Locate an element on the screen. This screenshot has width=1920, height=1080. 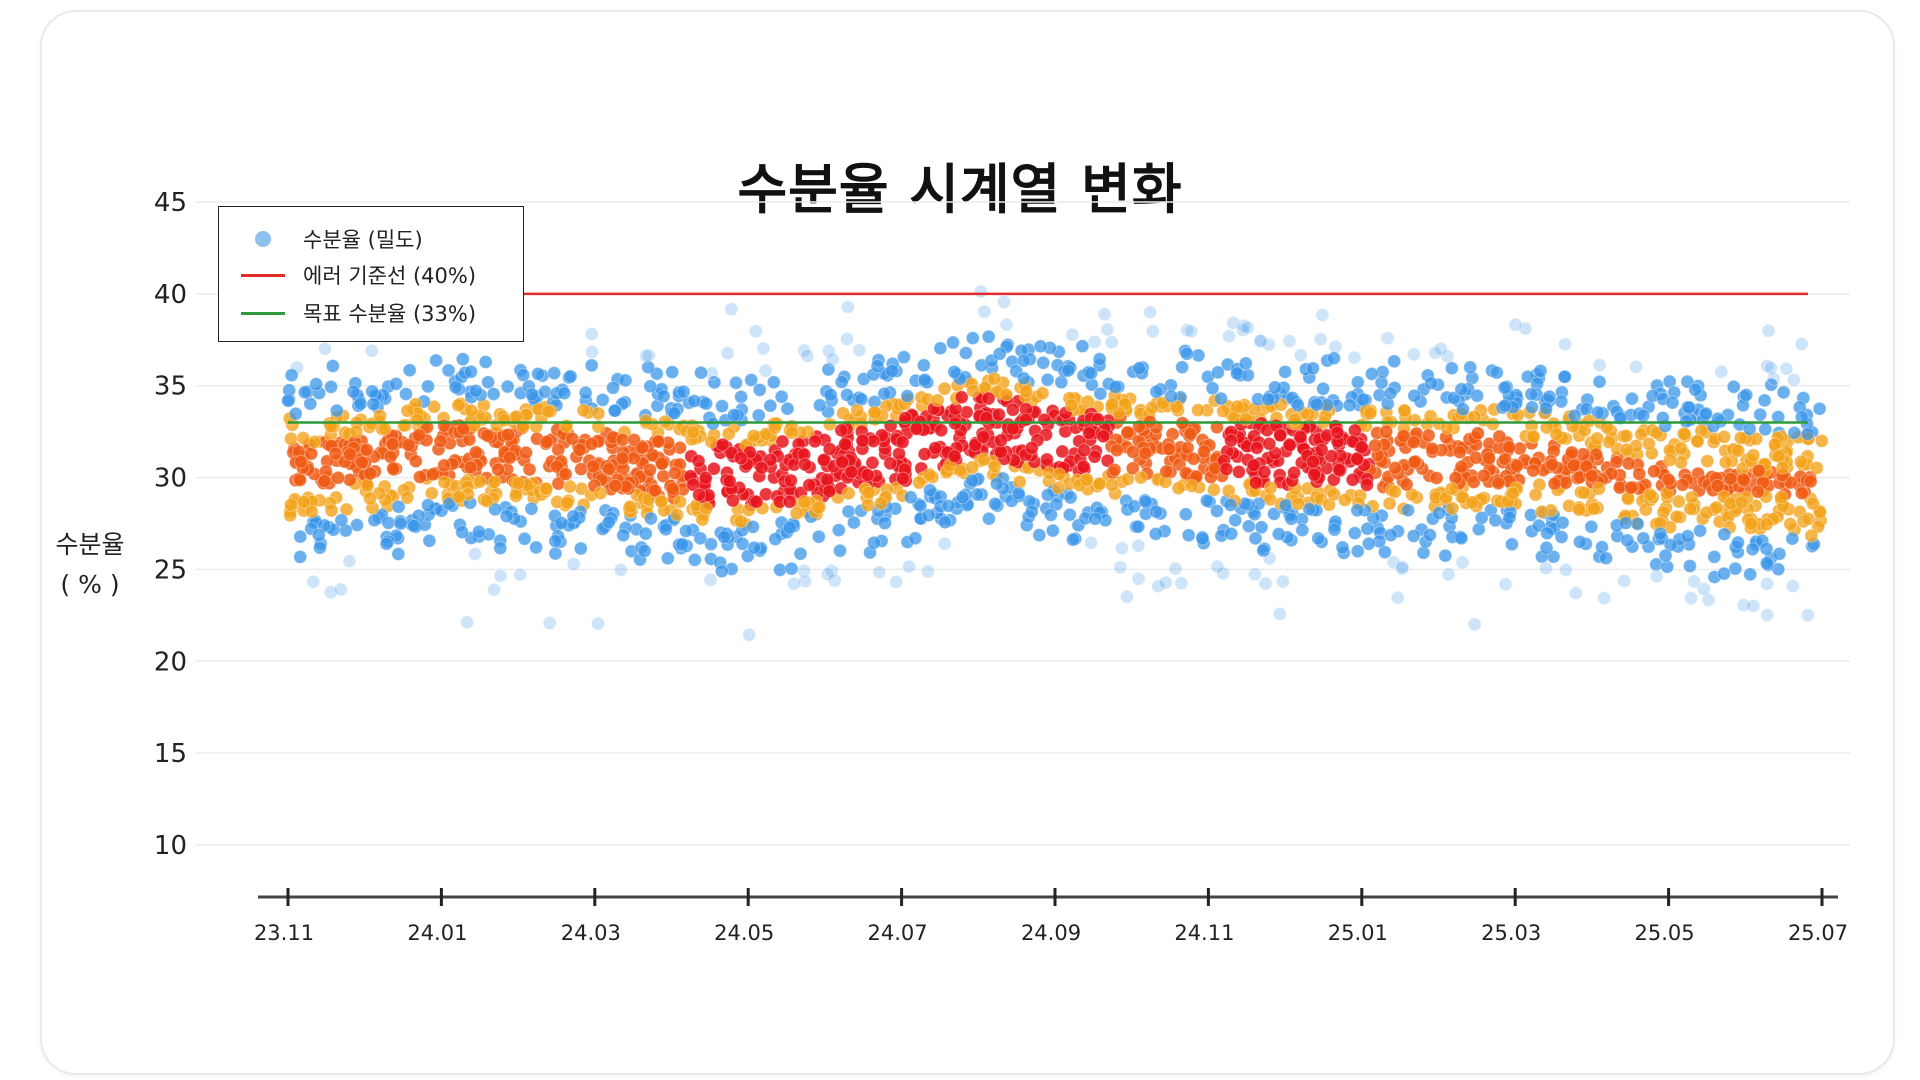
y-tick-label: 45 is located at coordinates (170, 203).